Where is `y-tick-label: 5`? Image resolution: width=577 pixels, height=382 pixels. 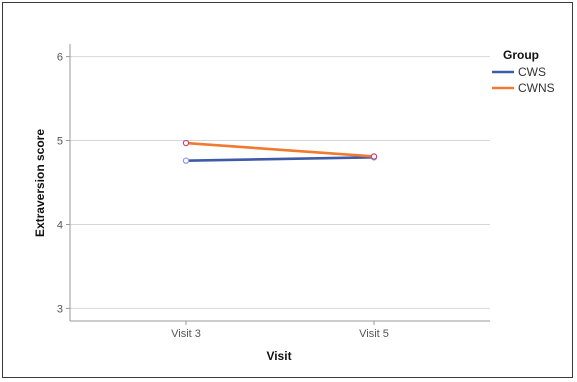 y-tick-label: 5 is located at coordinates (60, 142).